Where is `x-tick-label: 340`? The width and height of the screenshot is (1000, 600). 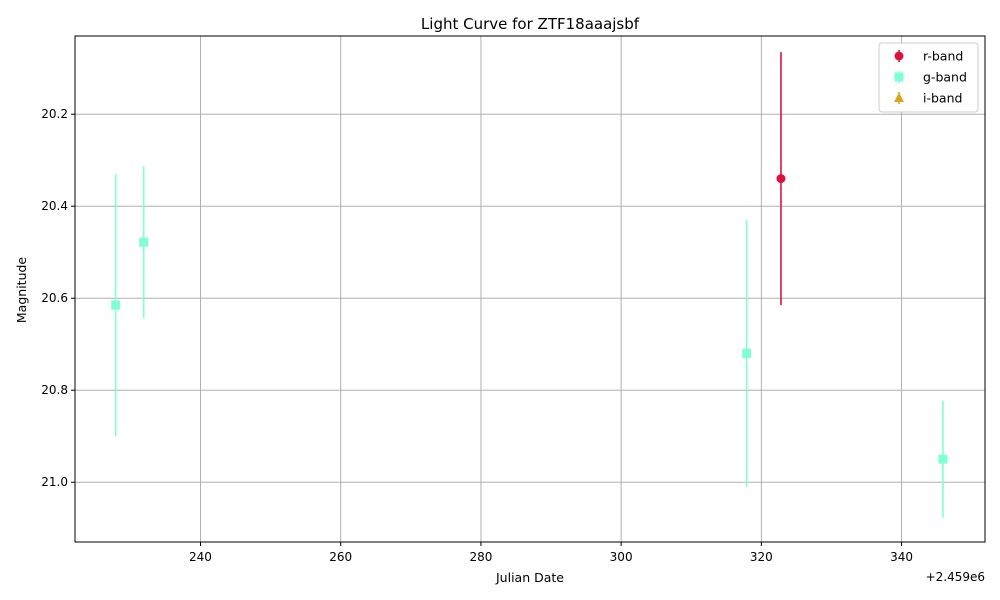
x-tick-label: 340 is located at coordinates (901, 557).